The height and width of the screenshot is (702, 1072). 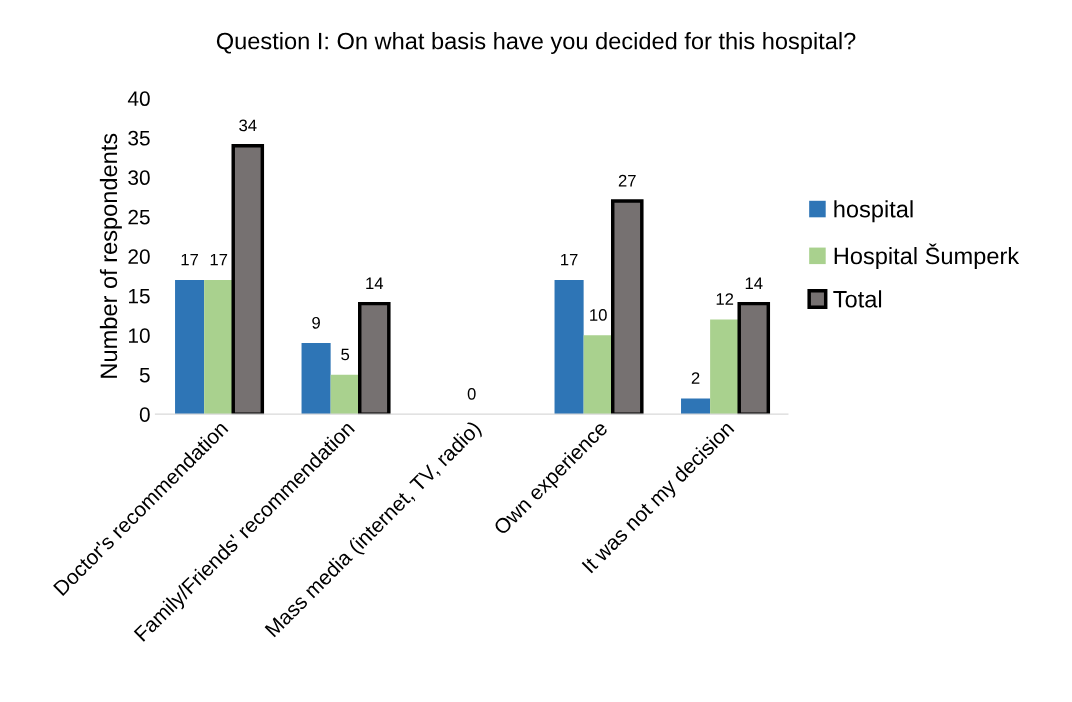 I want to click on legend-label: Hospital Šumperk, so click(x=927, y=256).